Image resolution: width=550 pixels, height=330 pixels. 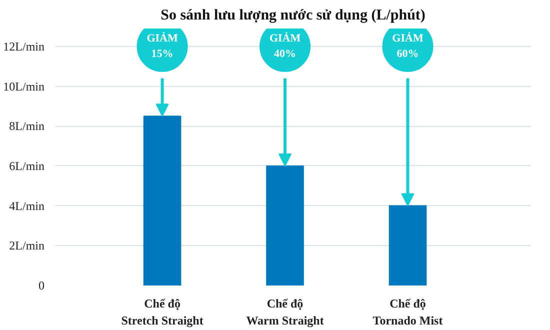 I want to click on annotation: GIẢM 60%, so click(x=408, y=46).